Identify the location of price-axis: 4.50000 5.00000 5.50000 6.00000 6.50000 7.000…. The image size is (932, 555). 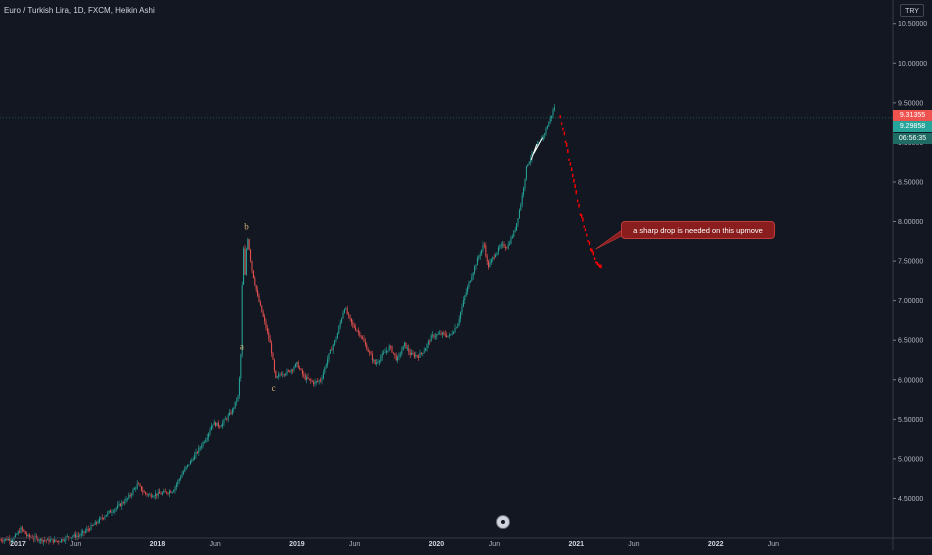
(912, 275).